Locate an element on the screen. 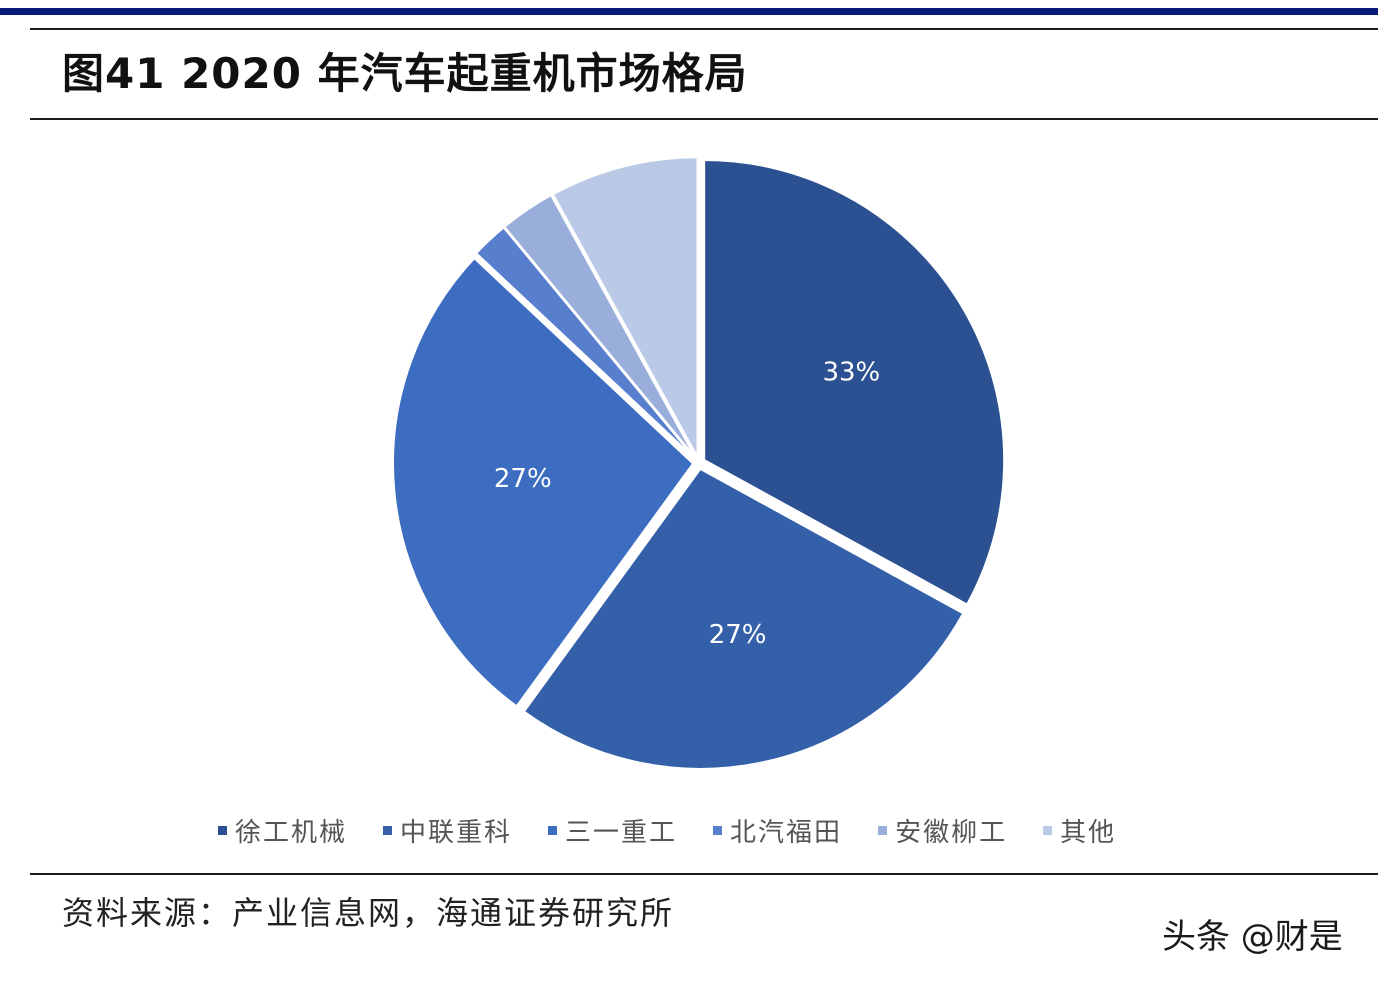 The width and height of the screenshot is (1378, 984). legend-item-其他: 其他 is located at coordinates (1079, 830).